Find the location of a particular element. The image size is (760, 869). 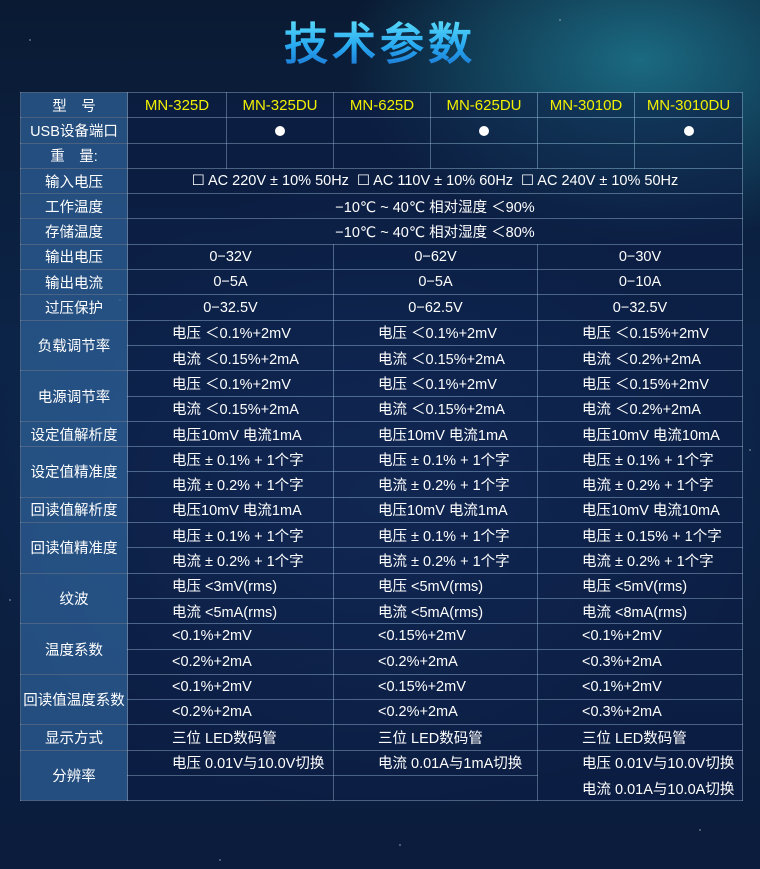

spec-value: 电压 <3mV(rms) is located at coordinates (230, 585).